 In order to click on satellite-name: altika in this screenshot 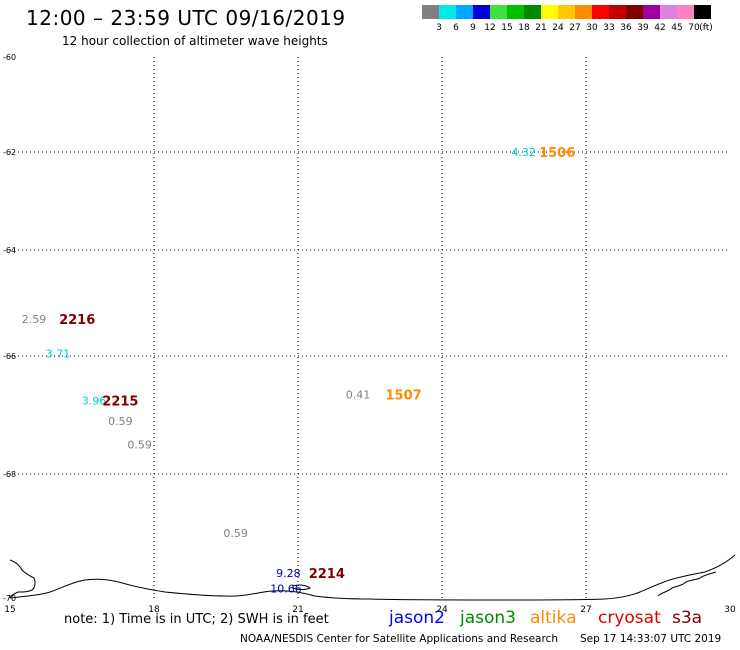, I will do `click(553, 618)`.